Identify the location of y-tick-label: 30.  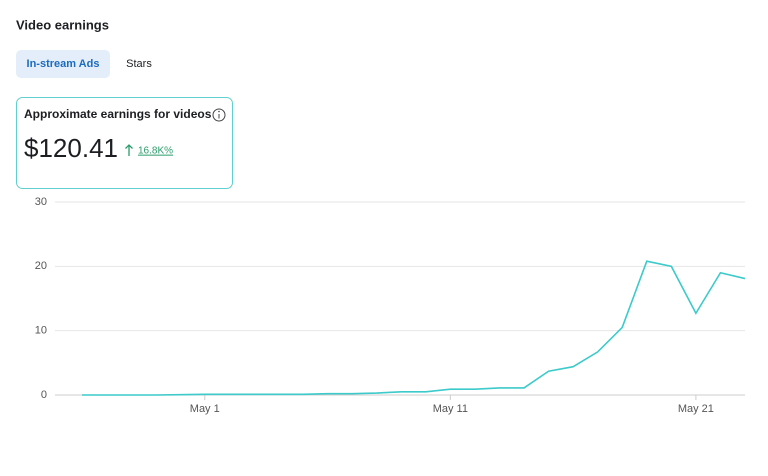
(41, 202).